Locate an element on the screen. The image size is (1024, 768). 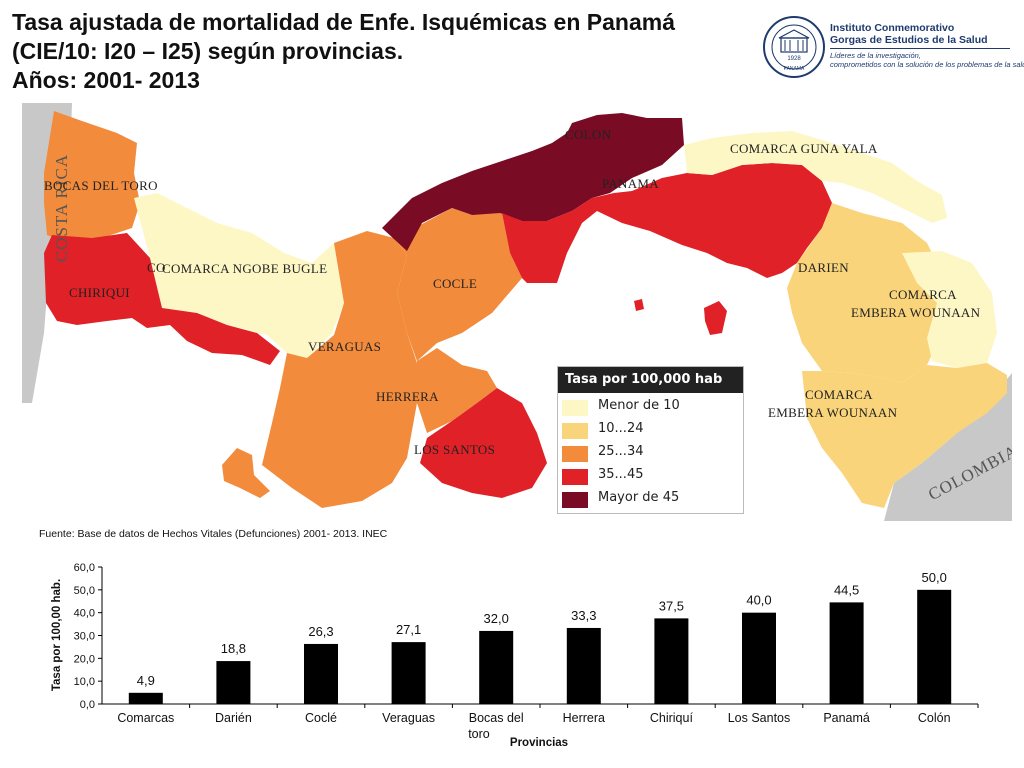
chart-bars is located at coordinates (540, 646).